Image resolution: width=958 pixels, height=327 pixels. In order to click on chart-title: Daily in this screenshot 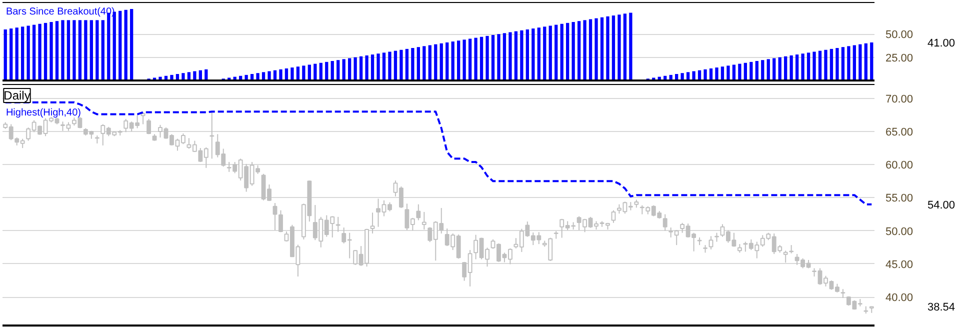, I will do `click(17, 95)`.